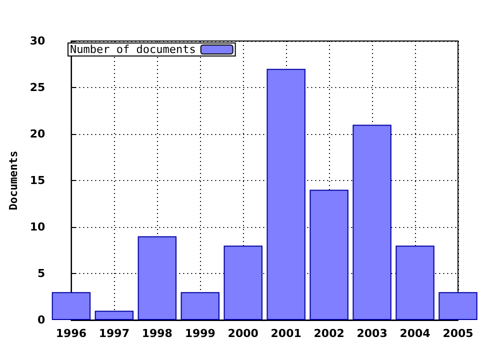 Image resolution: width=480 pixels, height=350 pixels. What do you see at coordinates (415, 333) in the screenshot?
I see `x-tick-label: 2004` at bounding box center [415, 333].